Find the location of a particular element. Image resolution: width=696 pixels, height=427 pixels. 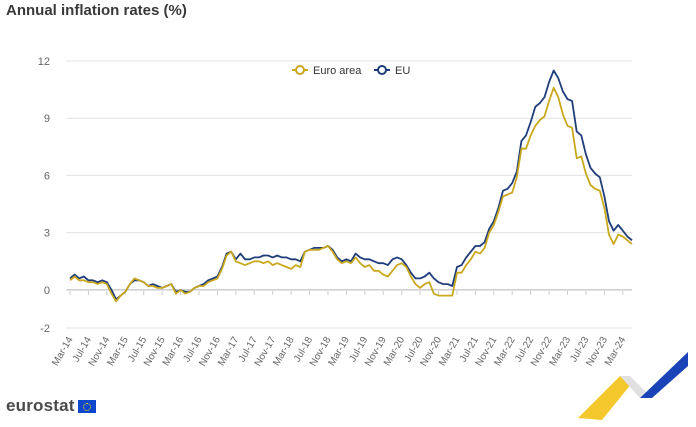

y-tick-label: 12 is located at coordinates (44, 62).